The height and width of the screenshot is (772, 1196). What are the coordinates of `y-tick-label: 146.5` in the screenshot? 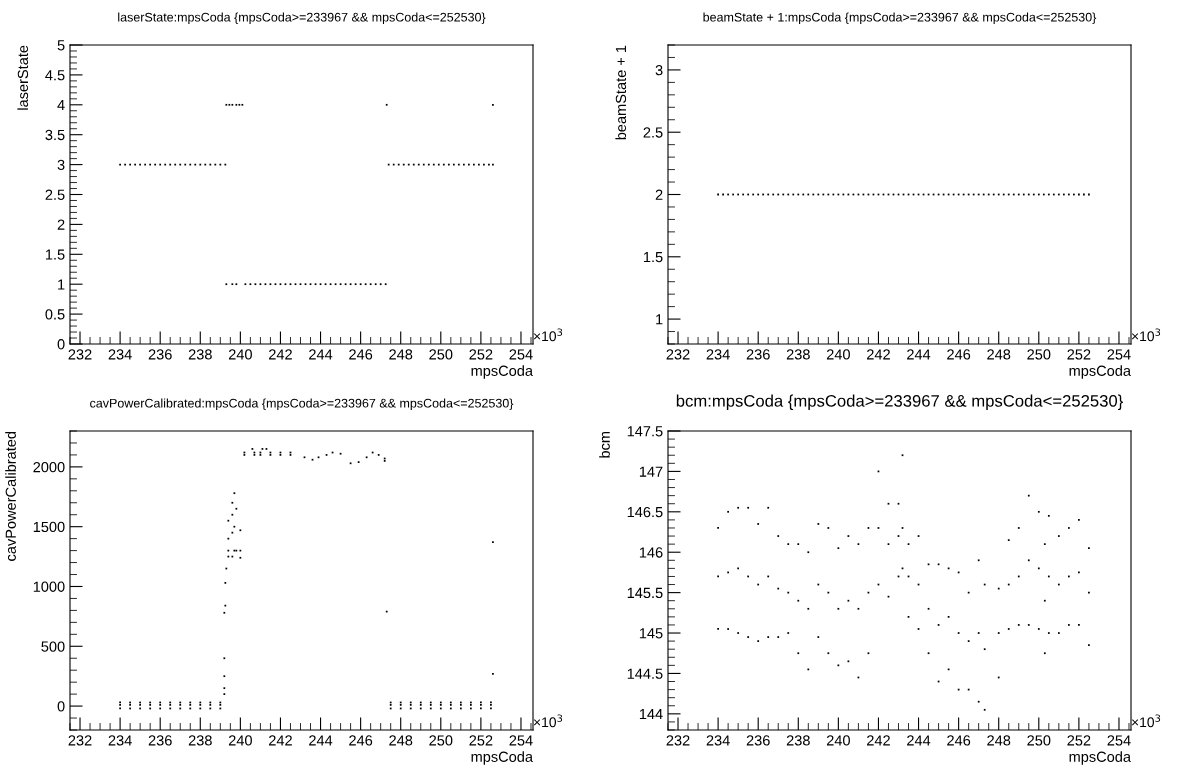 It's located at (645, 512).